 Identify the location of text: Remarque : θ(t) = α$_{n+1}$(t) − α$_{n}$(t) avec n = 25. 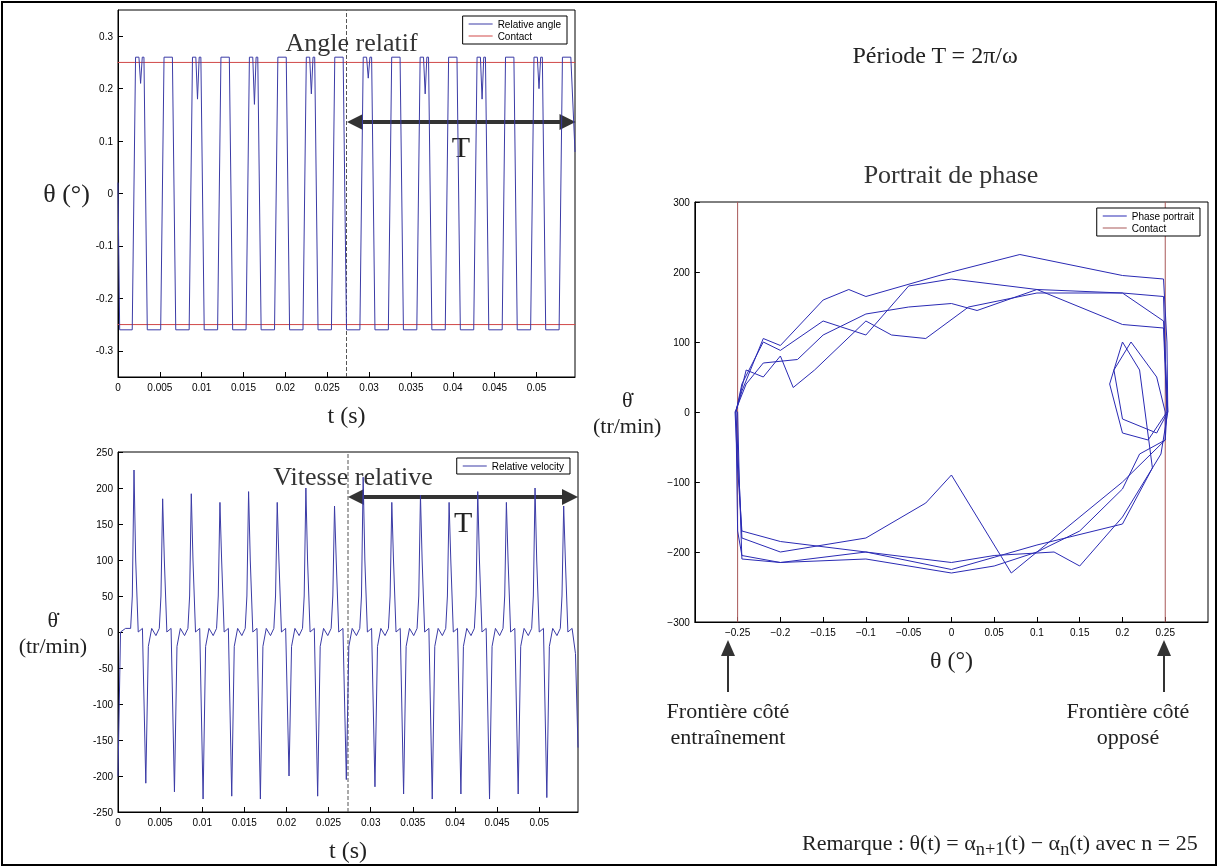
(1000, 845).